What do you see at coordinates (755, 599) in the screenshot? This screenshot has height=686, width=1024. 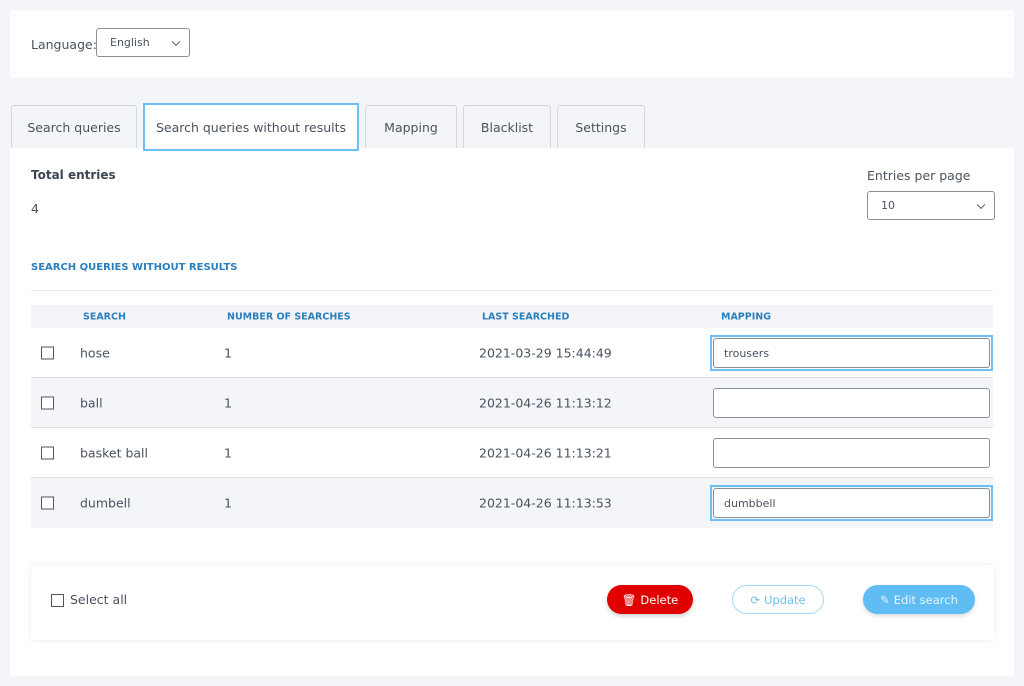 I see `refresh-icon: ⟳` at bounding box center [755, 599].